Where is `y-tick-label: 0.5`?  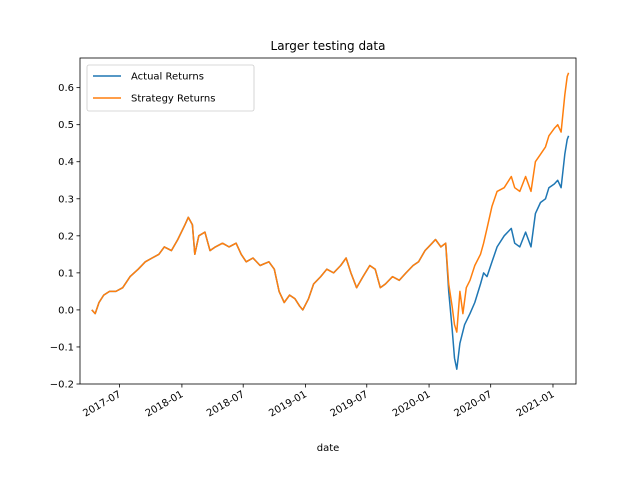 y-tick-label: 0.5 is located at coordinates (66, 125).